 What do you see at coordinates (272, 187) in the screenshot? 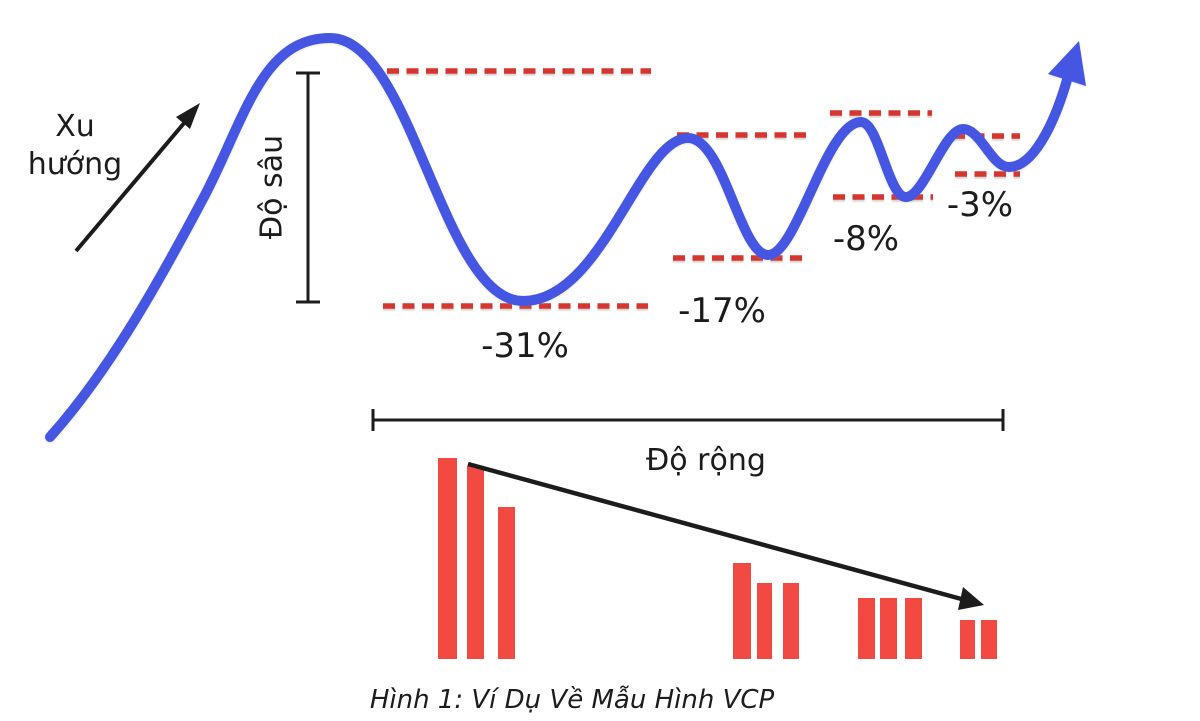
I see `depth-label: Độ sâu` at bounding box center [272, 187].